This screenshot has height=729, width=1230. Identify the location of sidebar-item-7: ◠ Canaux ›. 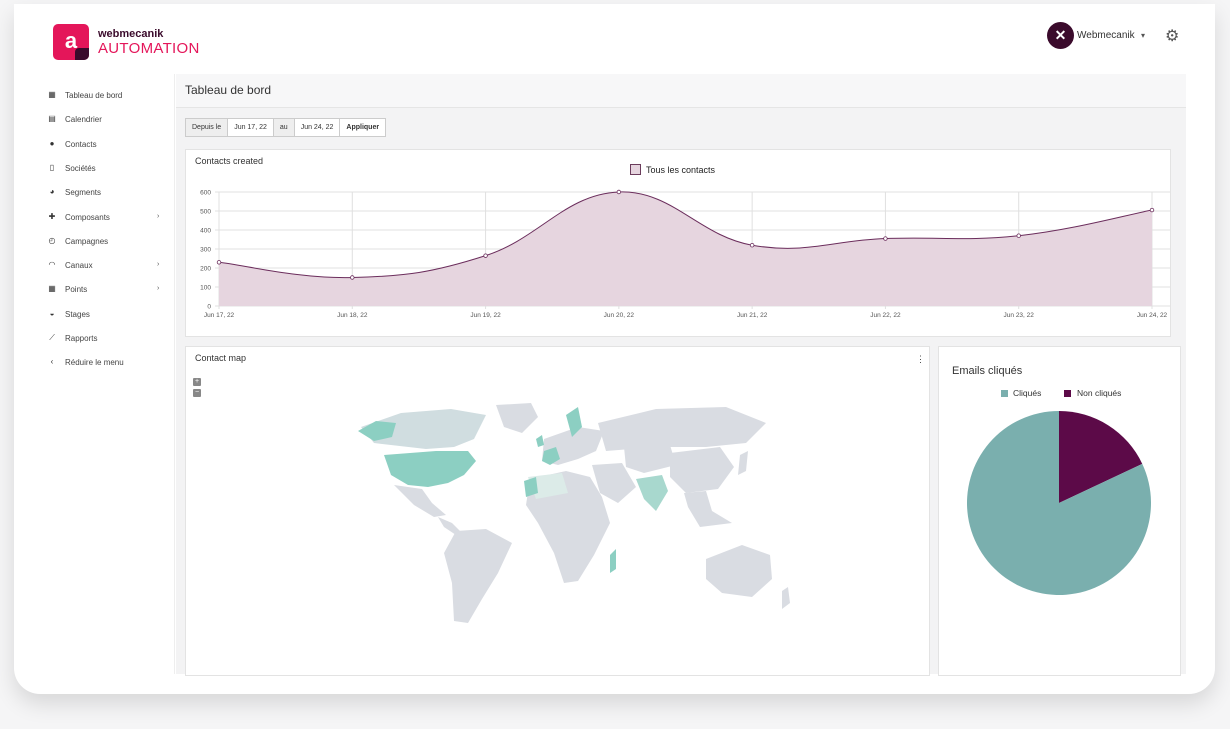
(103, 265).